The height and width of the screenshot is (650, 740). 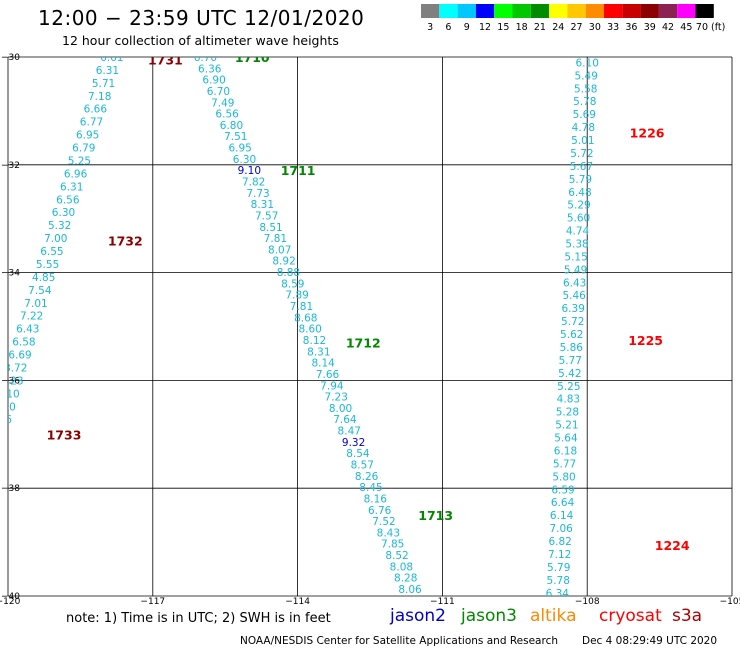 I want to click on wave-height-label: 7.94, so click(x=332, y=386).